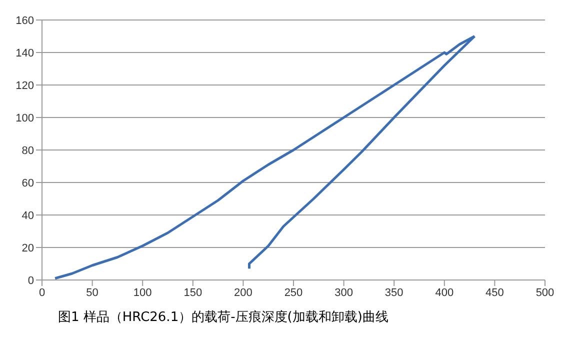 This screenshot has height=346, width=567. I want to click on y-tick-label: 160, so click(25, 20).